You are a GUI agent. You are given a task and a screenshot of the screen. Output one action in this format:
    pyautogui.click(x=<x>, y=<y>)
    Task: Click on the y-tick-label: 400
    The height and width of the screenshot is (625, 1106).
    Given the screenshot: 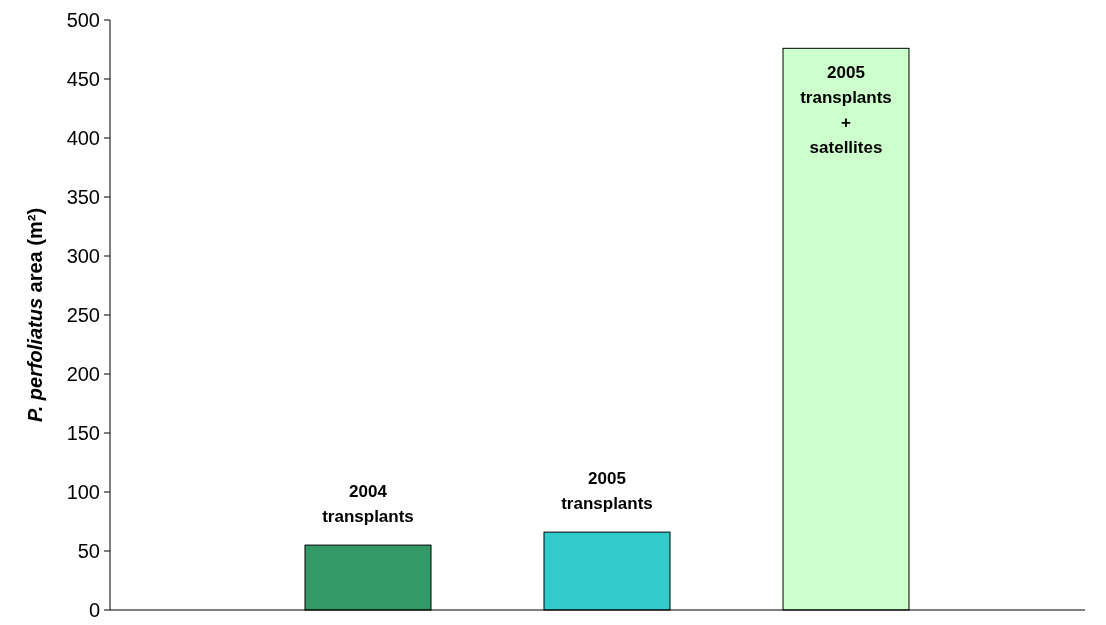 What is the action you would take?
    pyautogui.click(x=83, y=138)
    